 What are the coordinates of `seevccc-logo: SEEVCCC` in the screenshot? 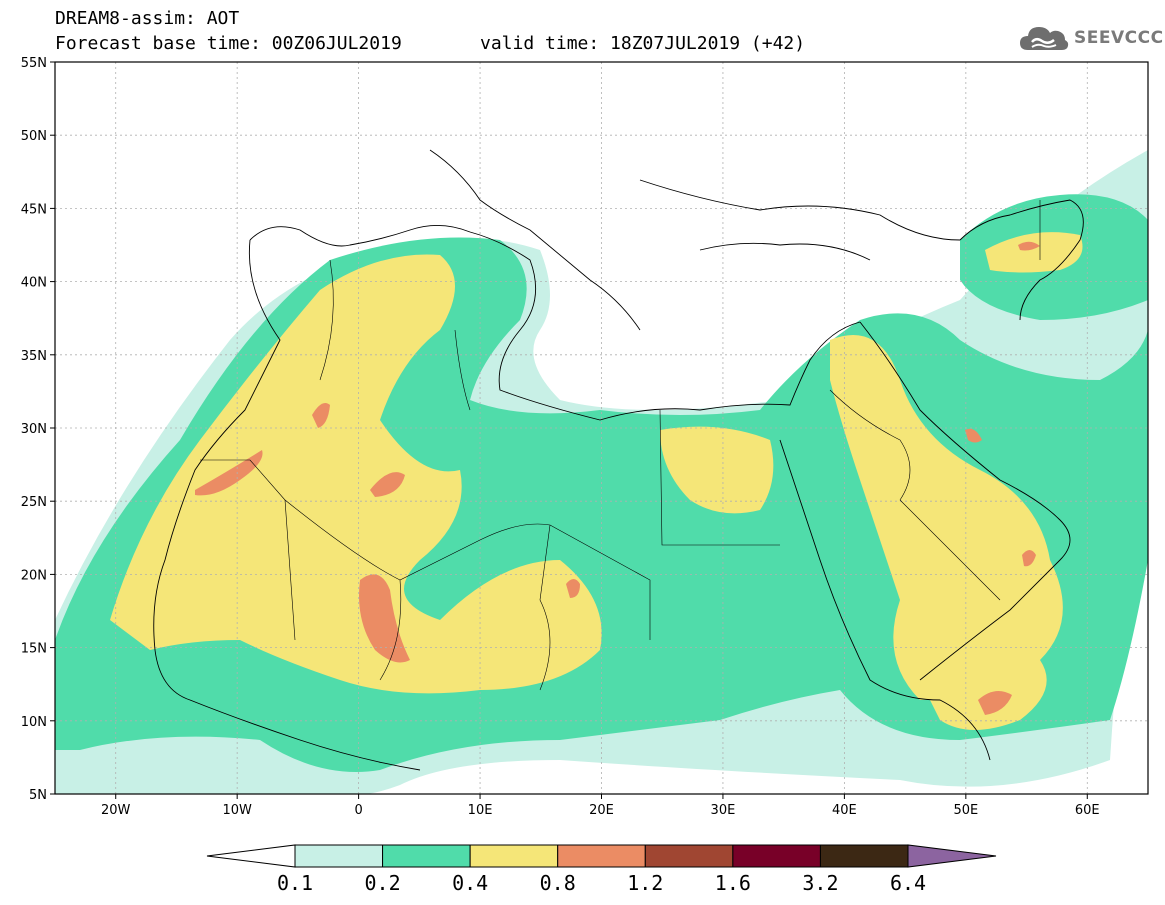 It's located at (1090, 38).